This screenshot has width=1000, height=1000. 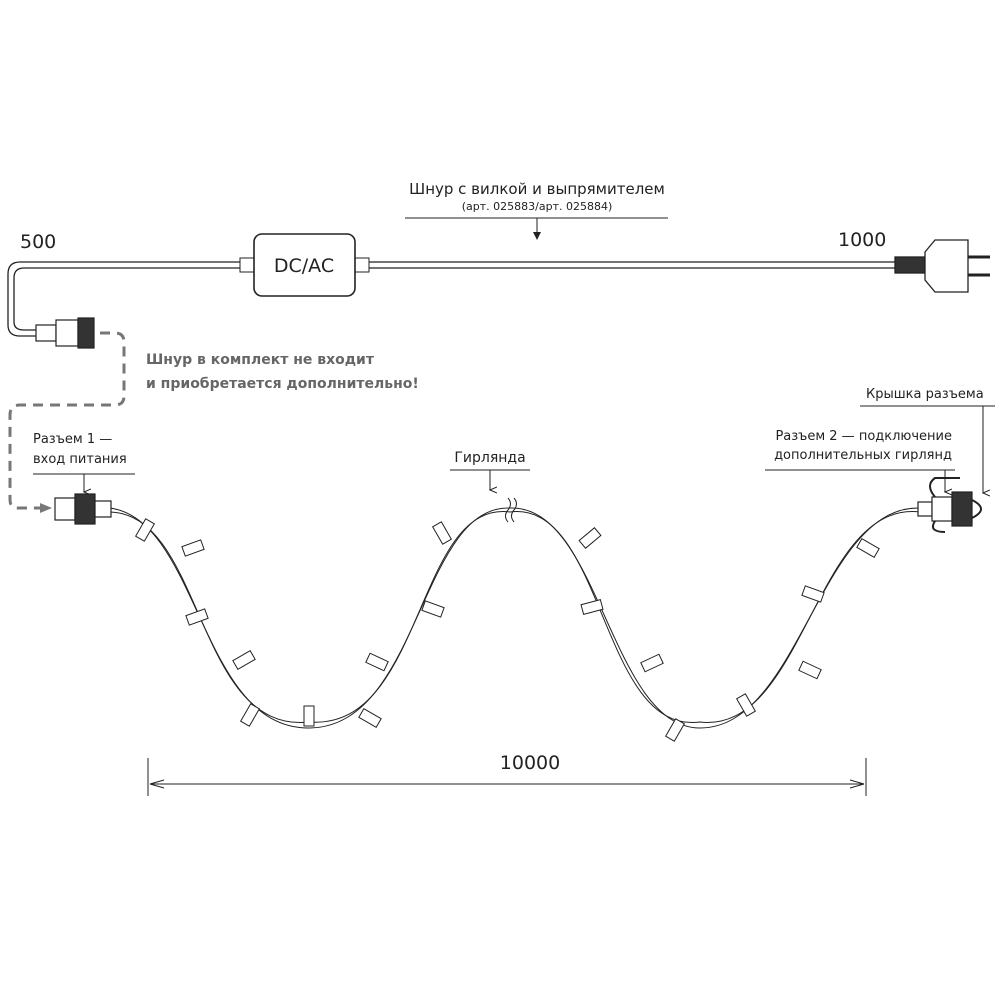 I want to click on cap-label: Крышка разъема, so click(x=925, y=394).